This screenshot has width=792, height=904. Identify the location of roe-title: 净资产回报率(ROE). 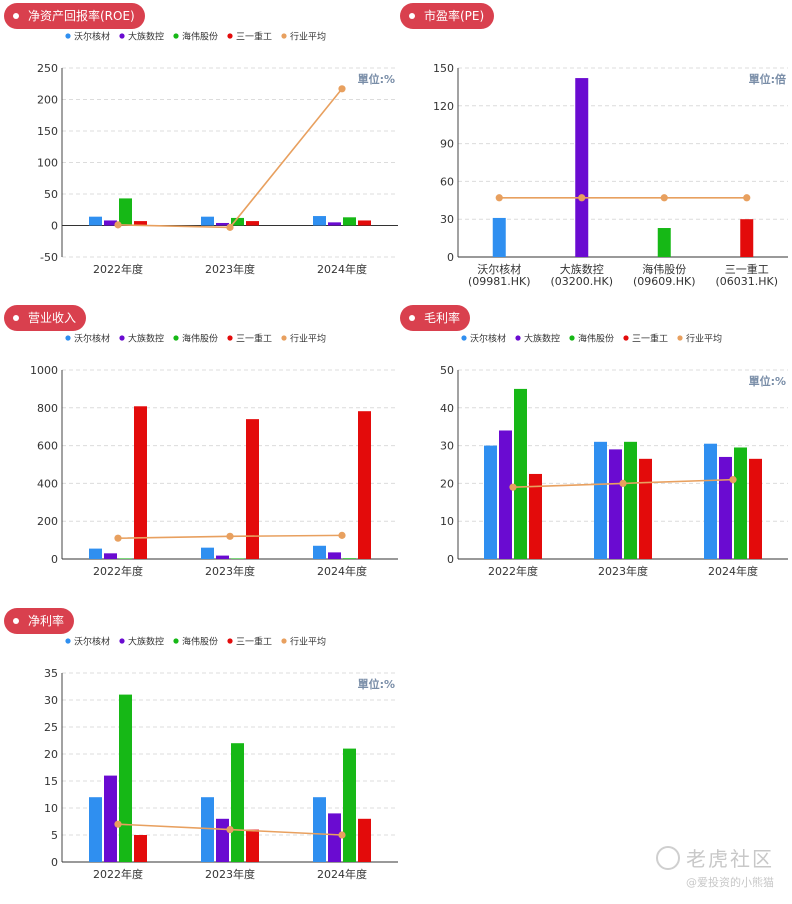
(81, 16).